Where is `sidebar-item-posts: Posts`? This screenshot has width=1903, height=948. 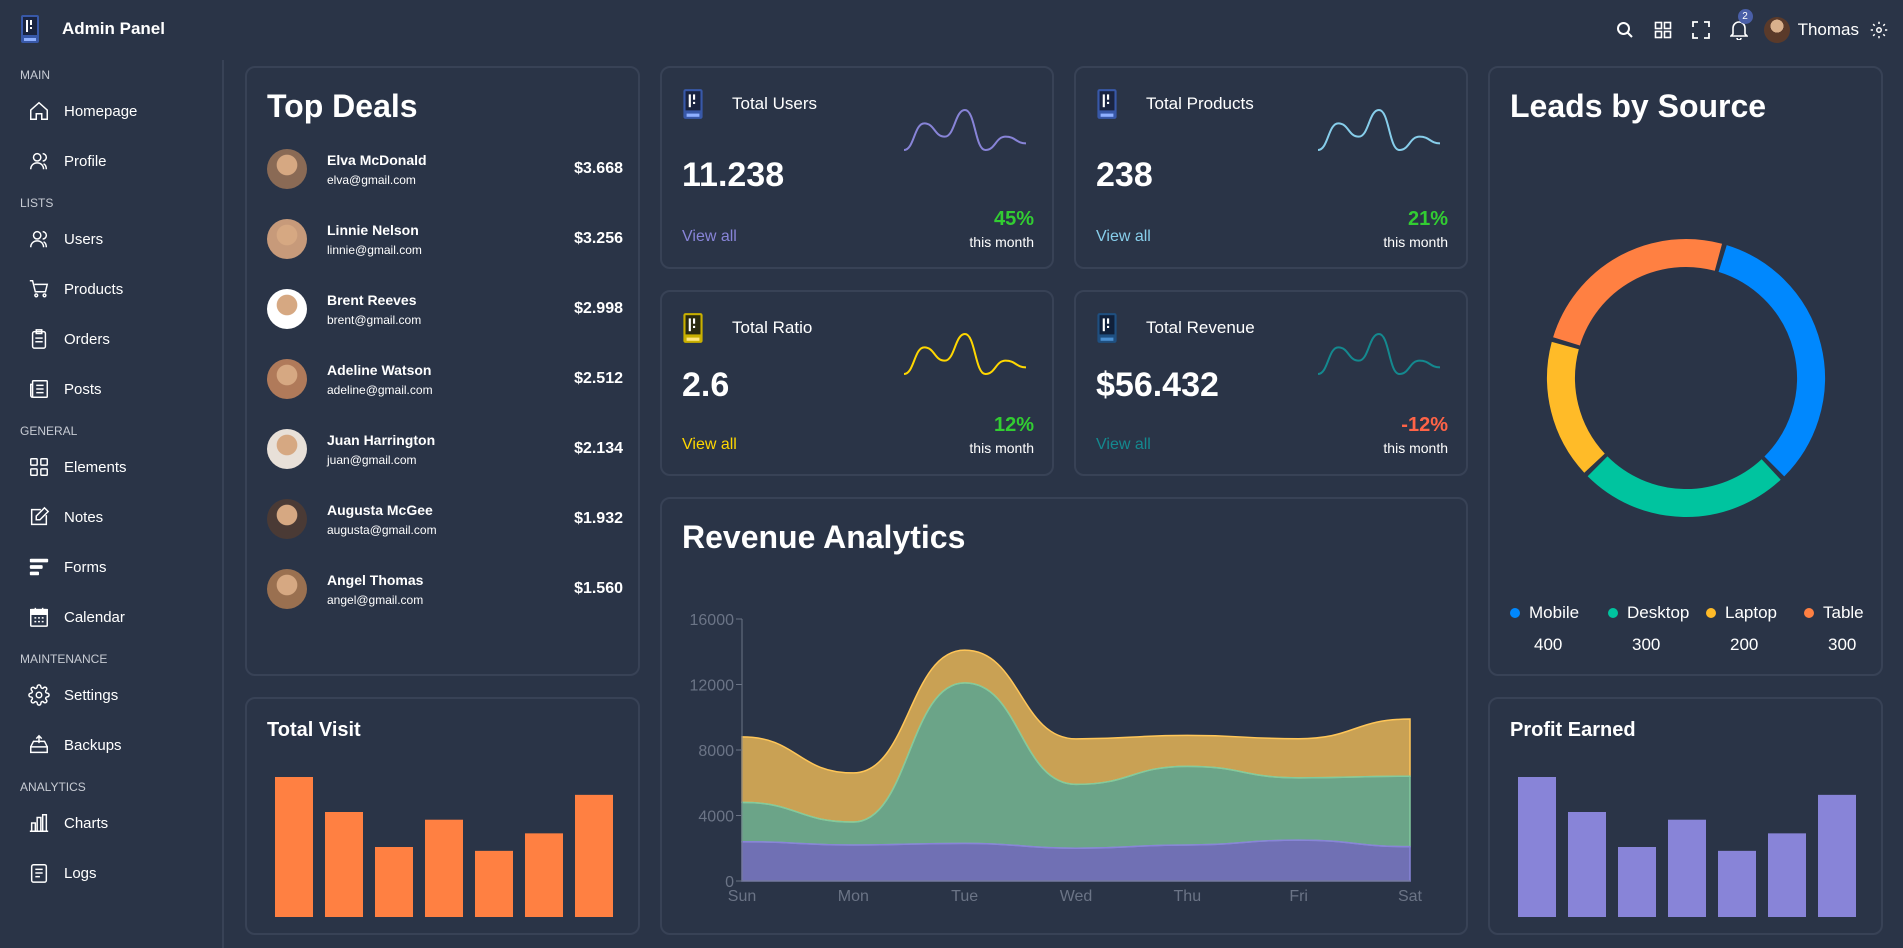 sidebar-item-posts: Posts is located at coordinates (111, 389).